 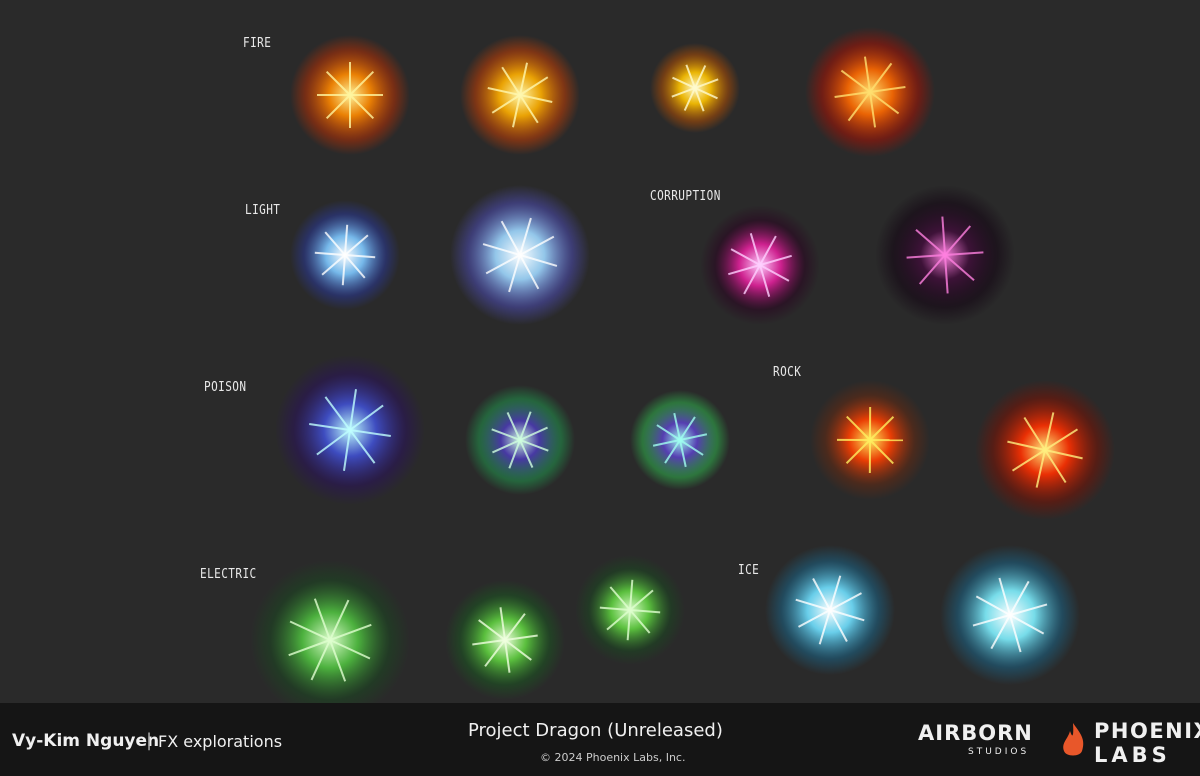 I want to click on section-label: ICE, so click(x=749, y=570).